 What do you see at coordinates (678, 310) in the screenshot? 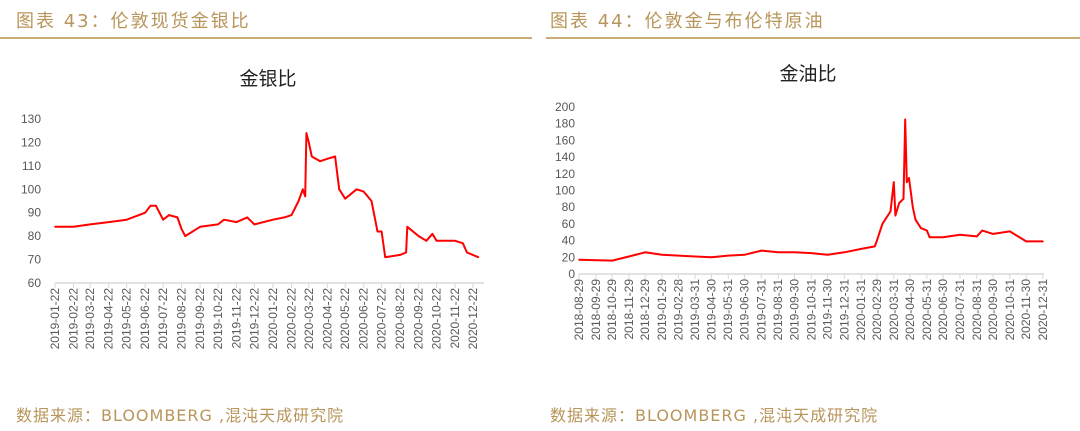
I see `x-tick-label: 2019-02-28` at bounding box center [678, 310].